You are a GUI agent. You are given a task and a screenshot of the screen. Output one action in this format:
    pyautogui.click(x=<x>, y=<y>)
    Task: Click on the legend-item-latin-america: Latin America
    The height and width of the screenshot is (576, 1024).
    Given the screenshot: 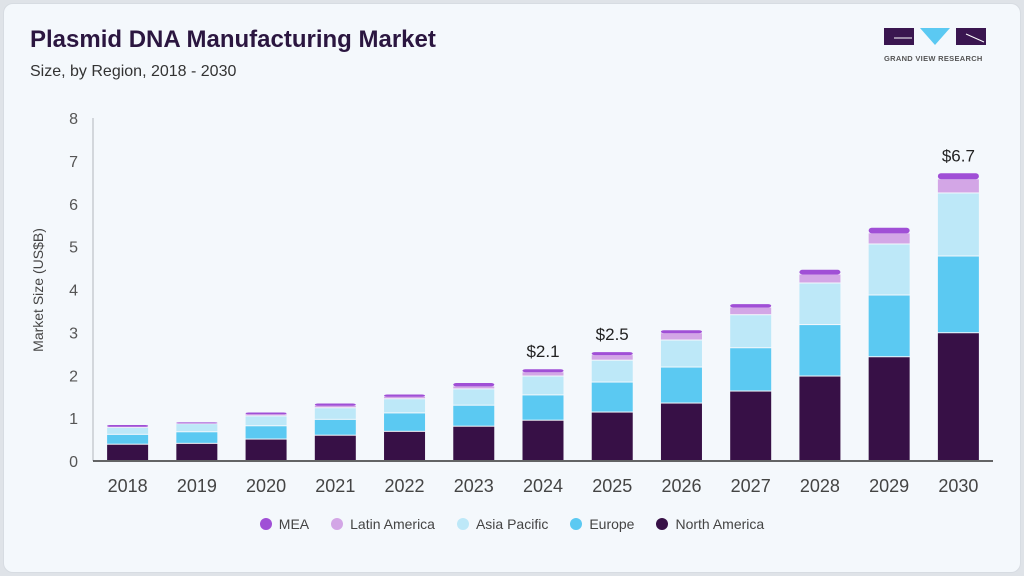 What is the action you would take?
    pyautogui.click(x=383, y=524)
    